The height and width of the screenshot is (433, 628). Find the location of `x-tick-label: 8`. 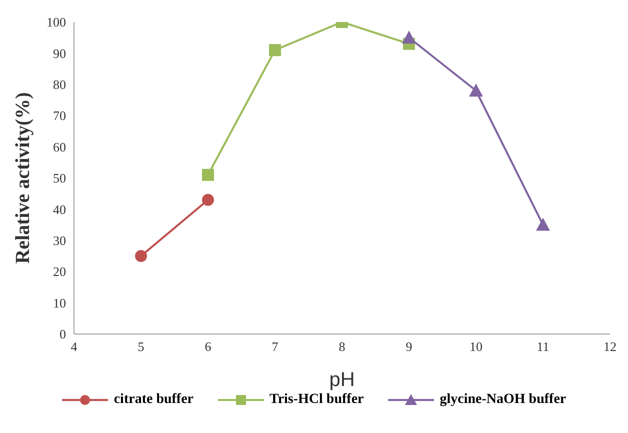

x-tick-label: 8 is located at coordinates (342, 346).